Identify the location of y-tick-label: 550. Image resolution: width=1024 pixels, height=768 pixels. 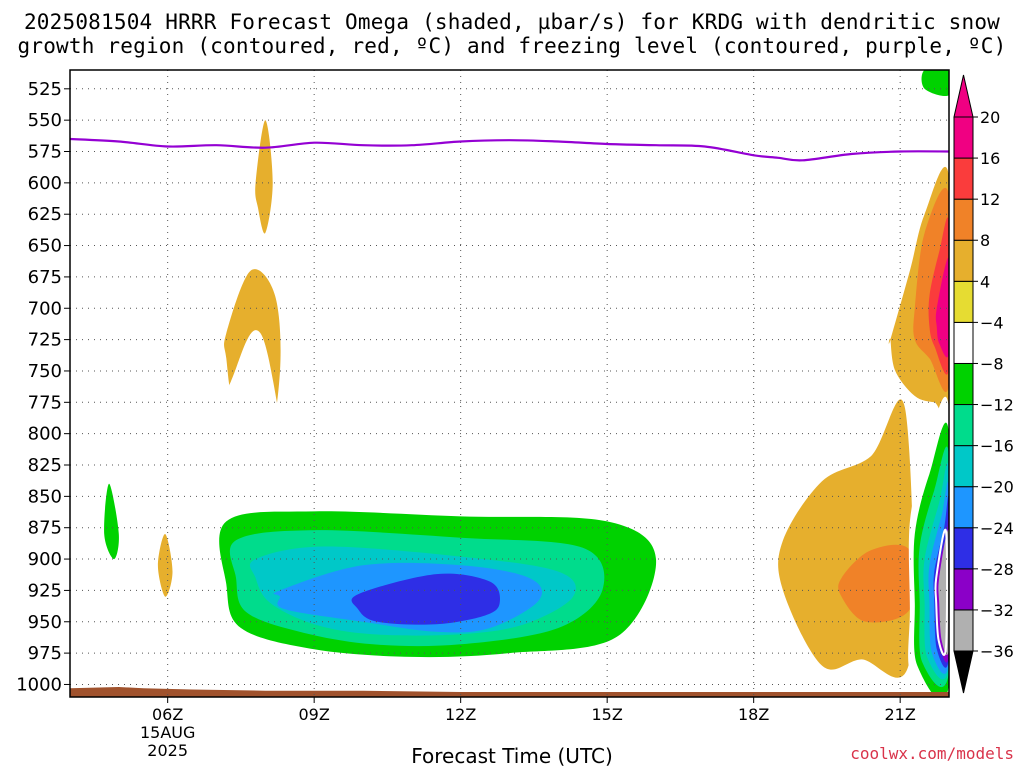
(45, 120).